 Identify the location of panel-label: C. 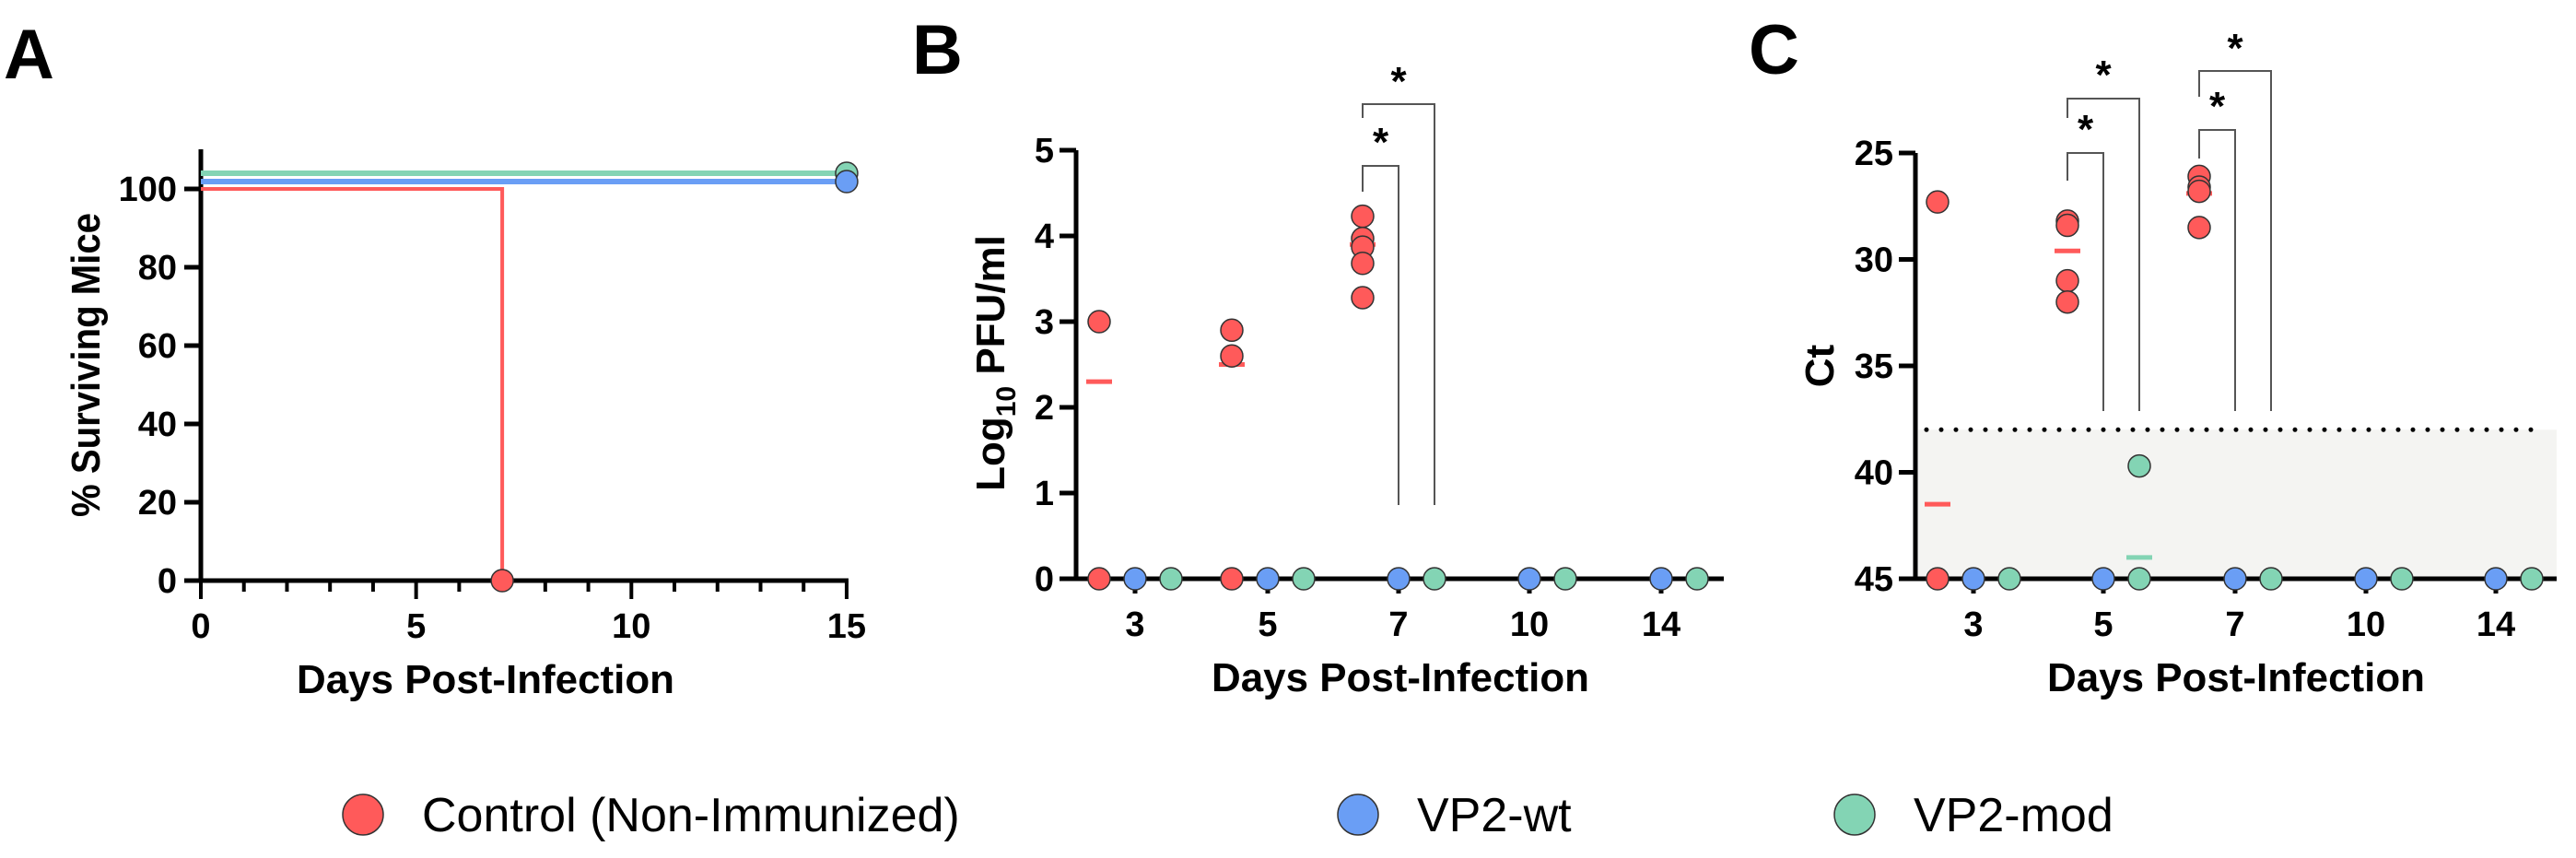
(1774, 50).